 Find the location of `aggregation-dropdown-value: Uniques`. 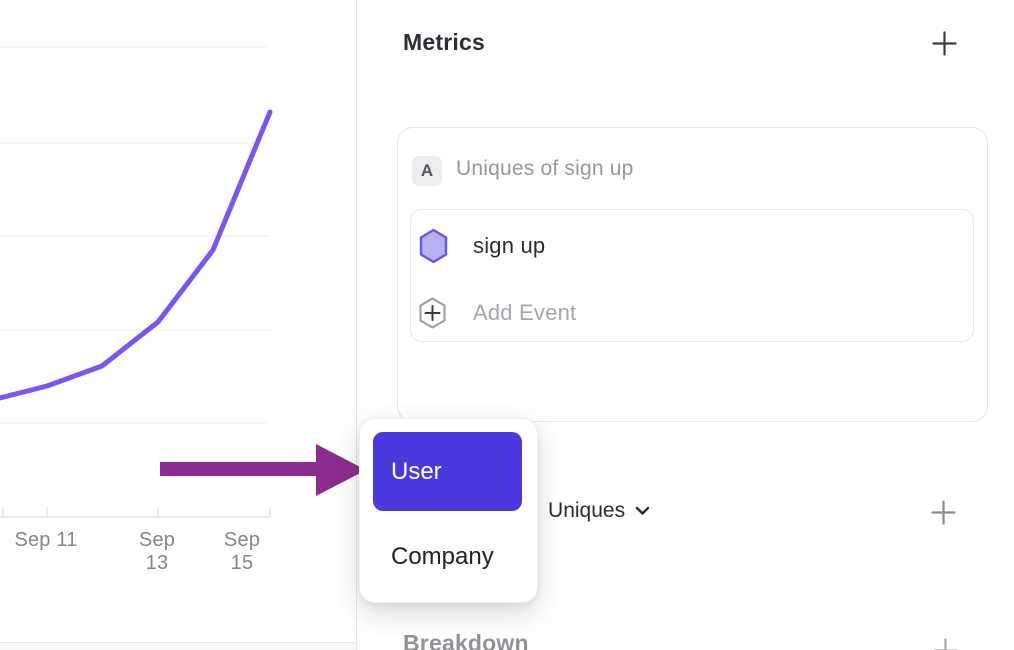

aggregation-dropdown-value: Uniques is located at coordinates (587, 510).